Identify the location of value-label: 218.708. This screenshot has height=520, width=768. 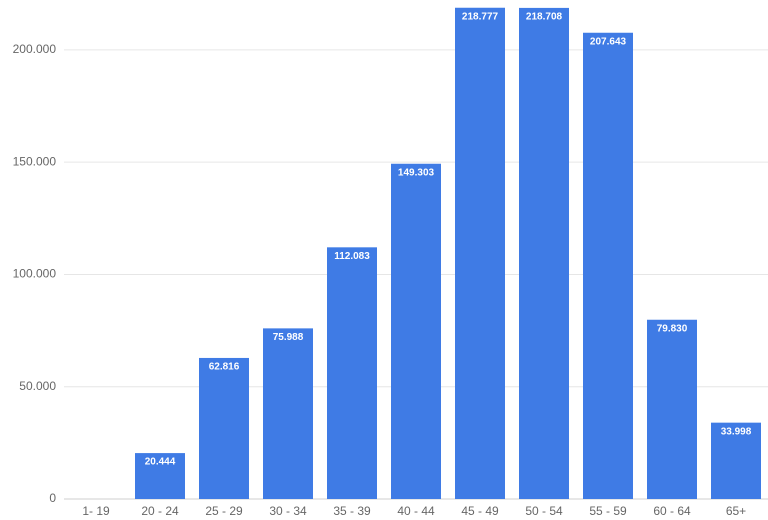
(544, 17).